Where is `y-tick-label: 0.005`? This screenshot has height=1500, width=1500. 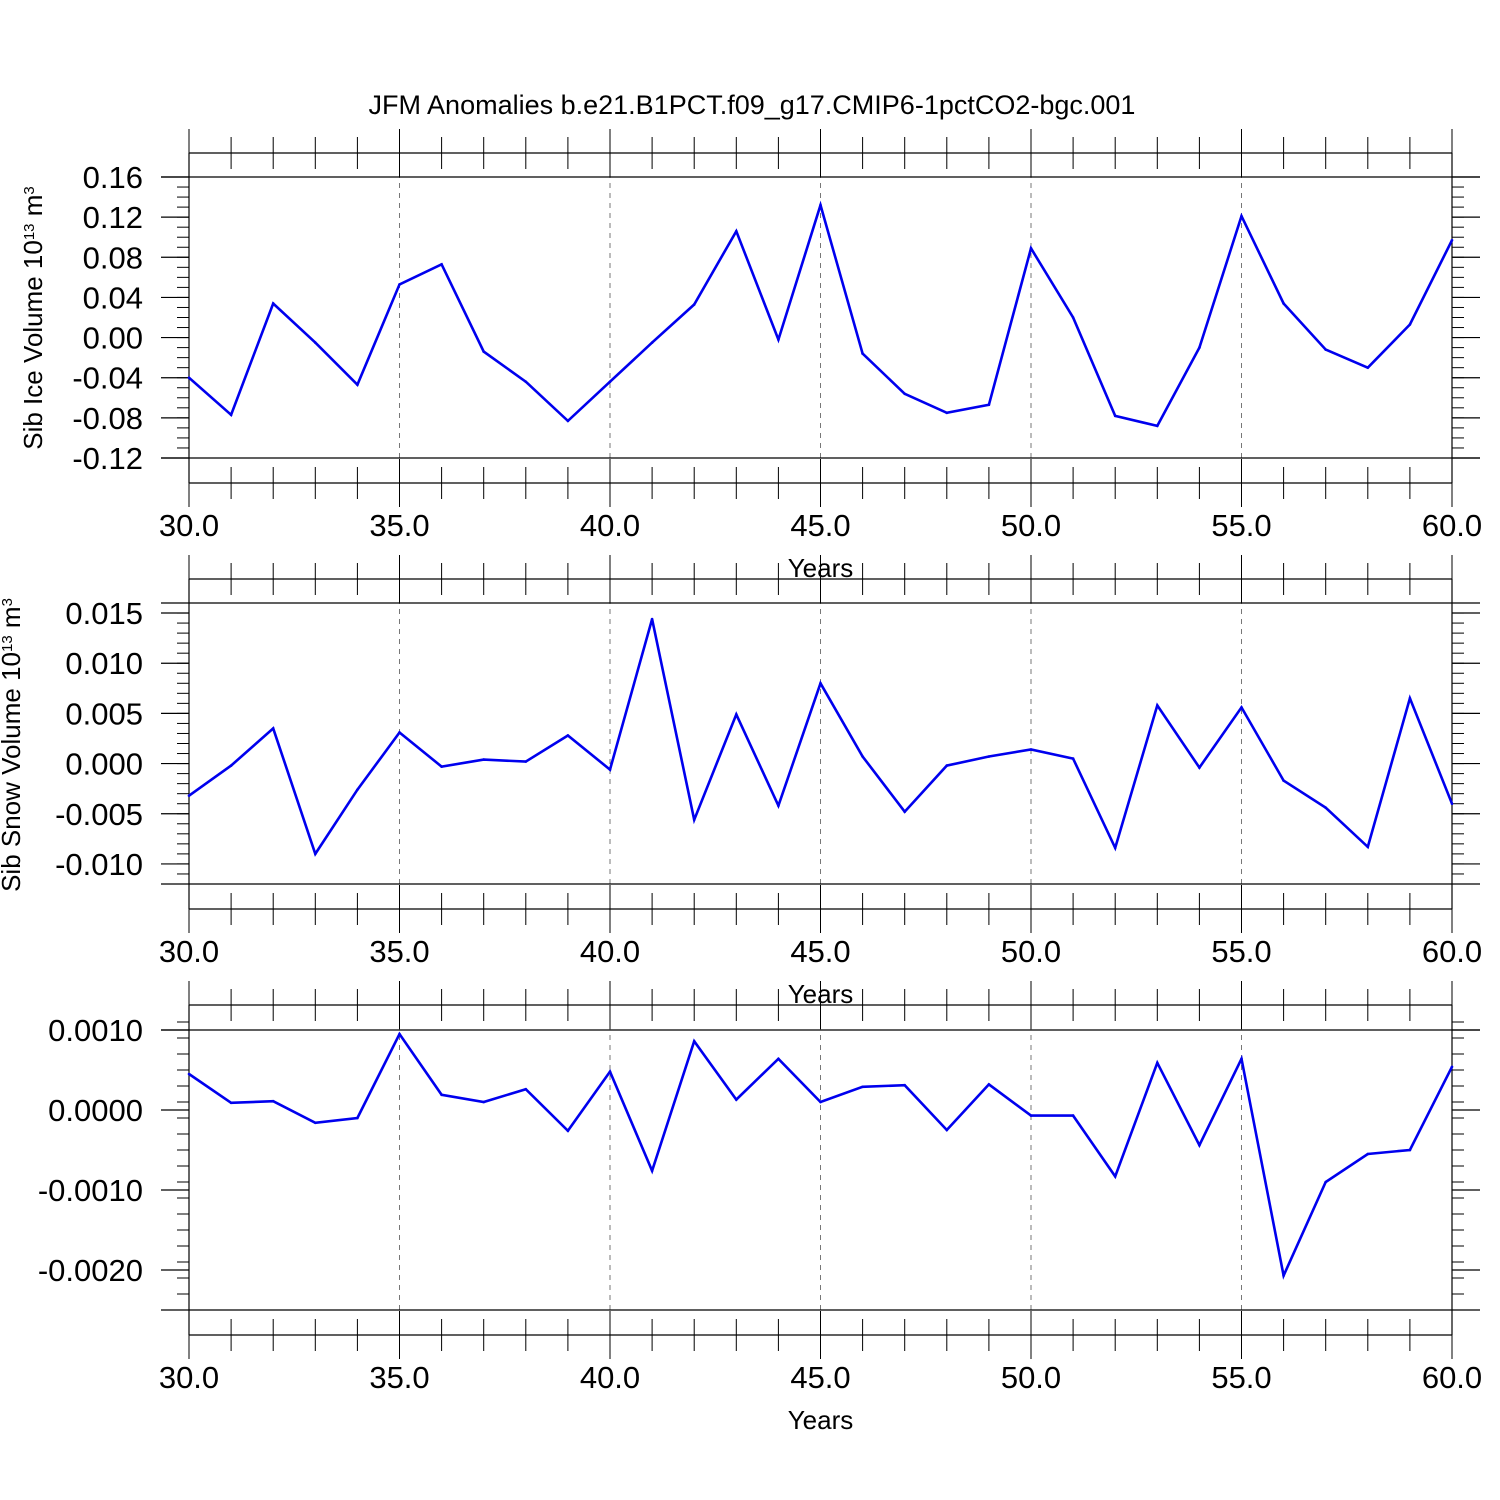
y-tick-label: 0.005 is located at coordinates (104, 713).